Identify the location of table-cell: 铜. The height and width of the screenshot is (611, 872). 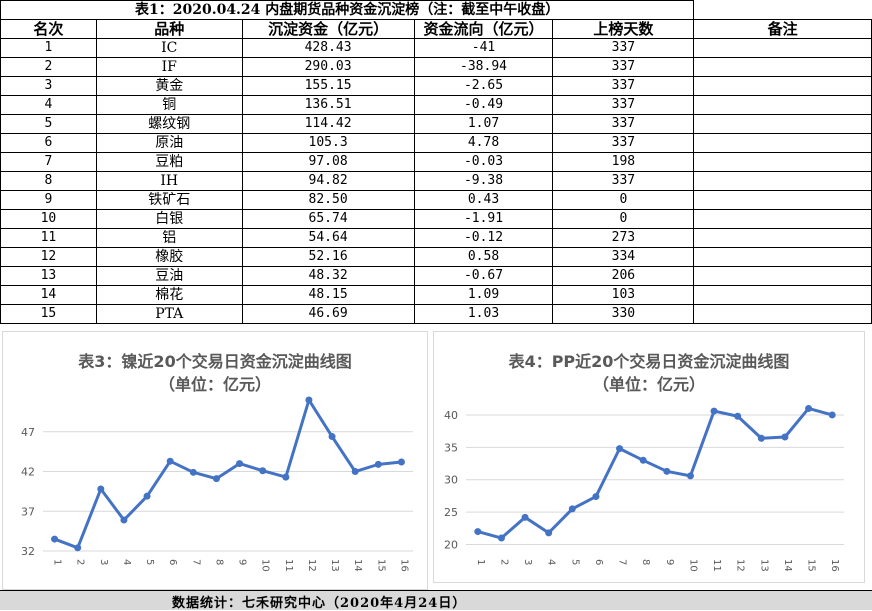
(169, 105).